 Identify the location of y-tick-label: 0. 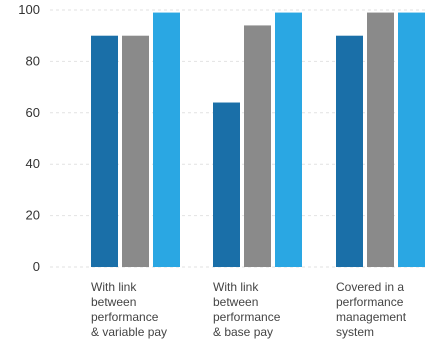
(36, 266).